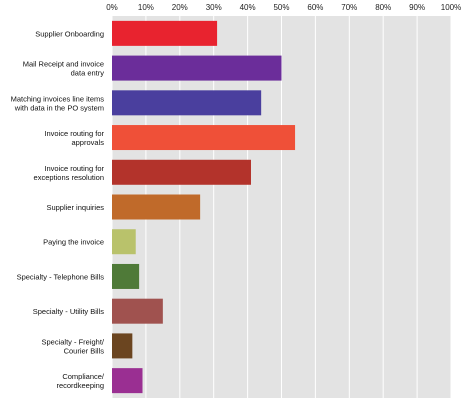  I want to click on x-tick-label: 100%, so click(451, 7).